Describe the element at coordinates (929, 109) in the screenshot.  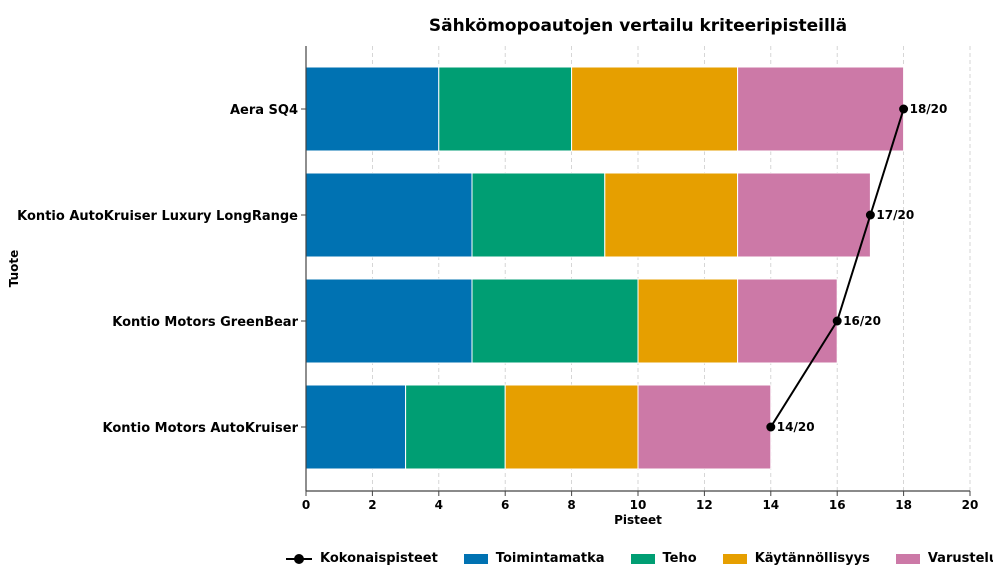
I see `total-data-label: 18/20` at that location.